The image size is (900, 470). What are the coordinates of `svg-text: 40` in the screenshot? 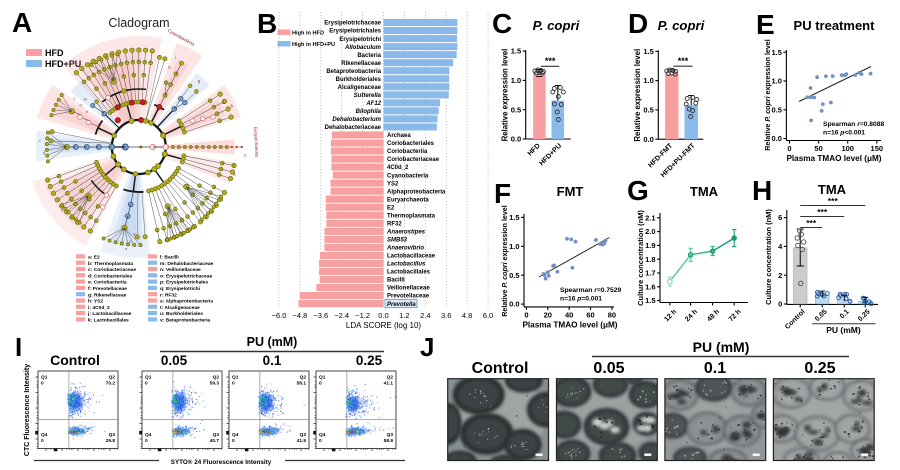 It's located at (569, 314).